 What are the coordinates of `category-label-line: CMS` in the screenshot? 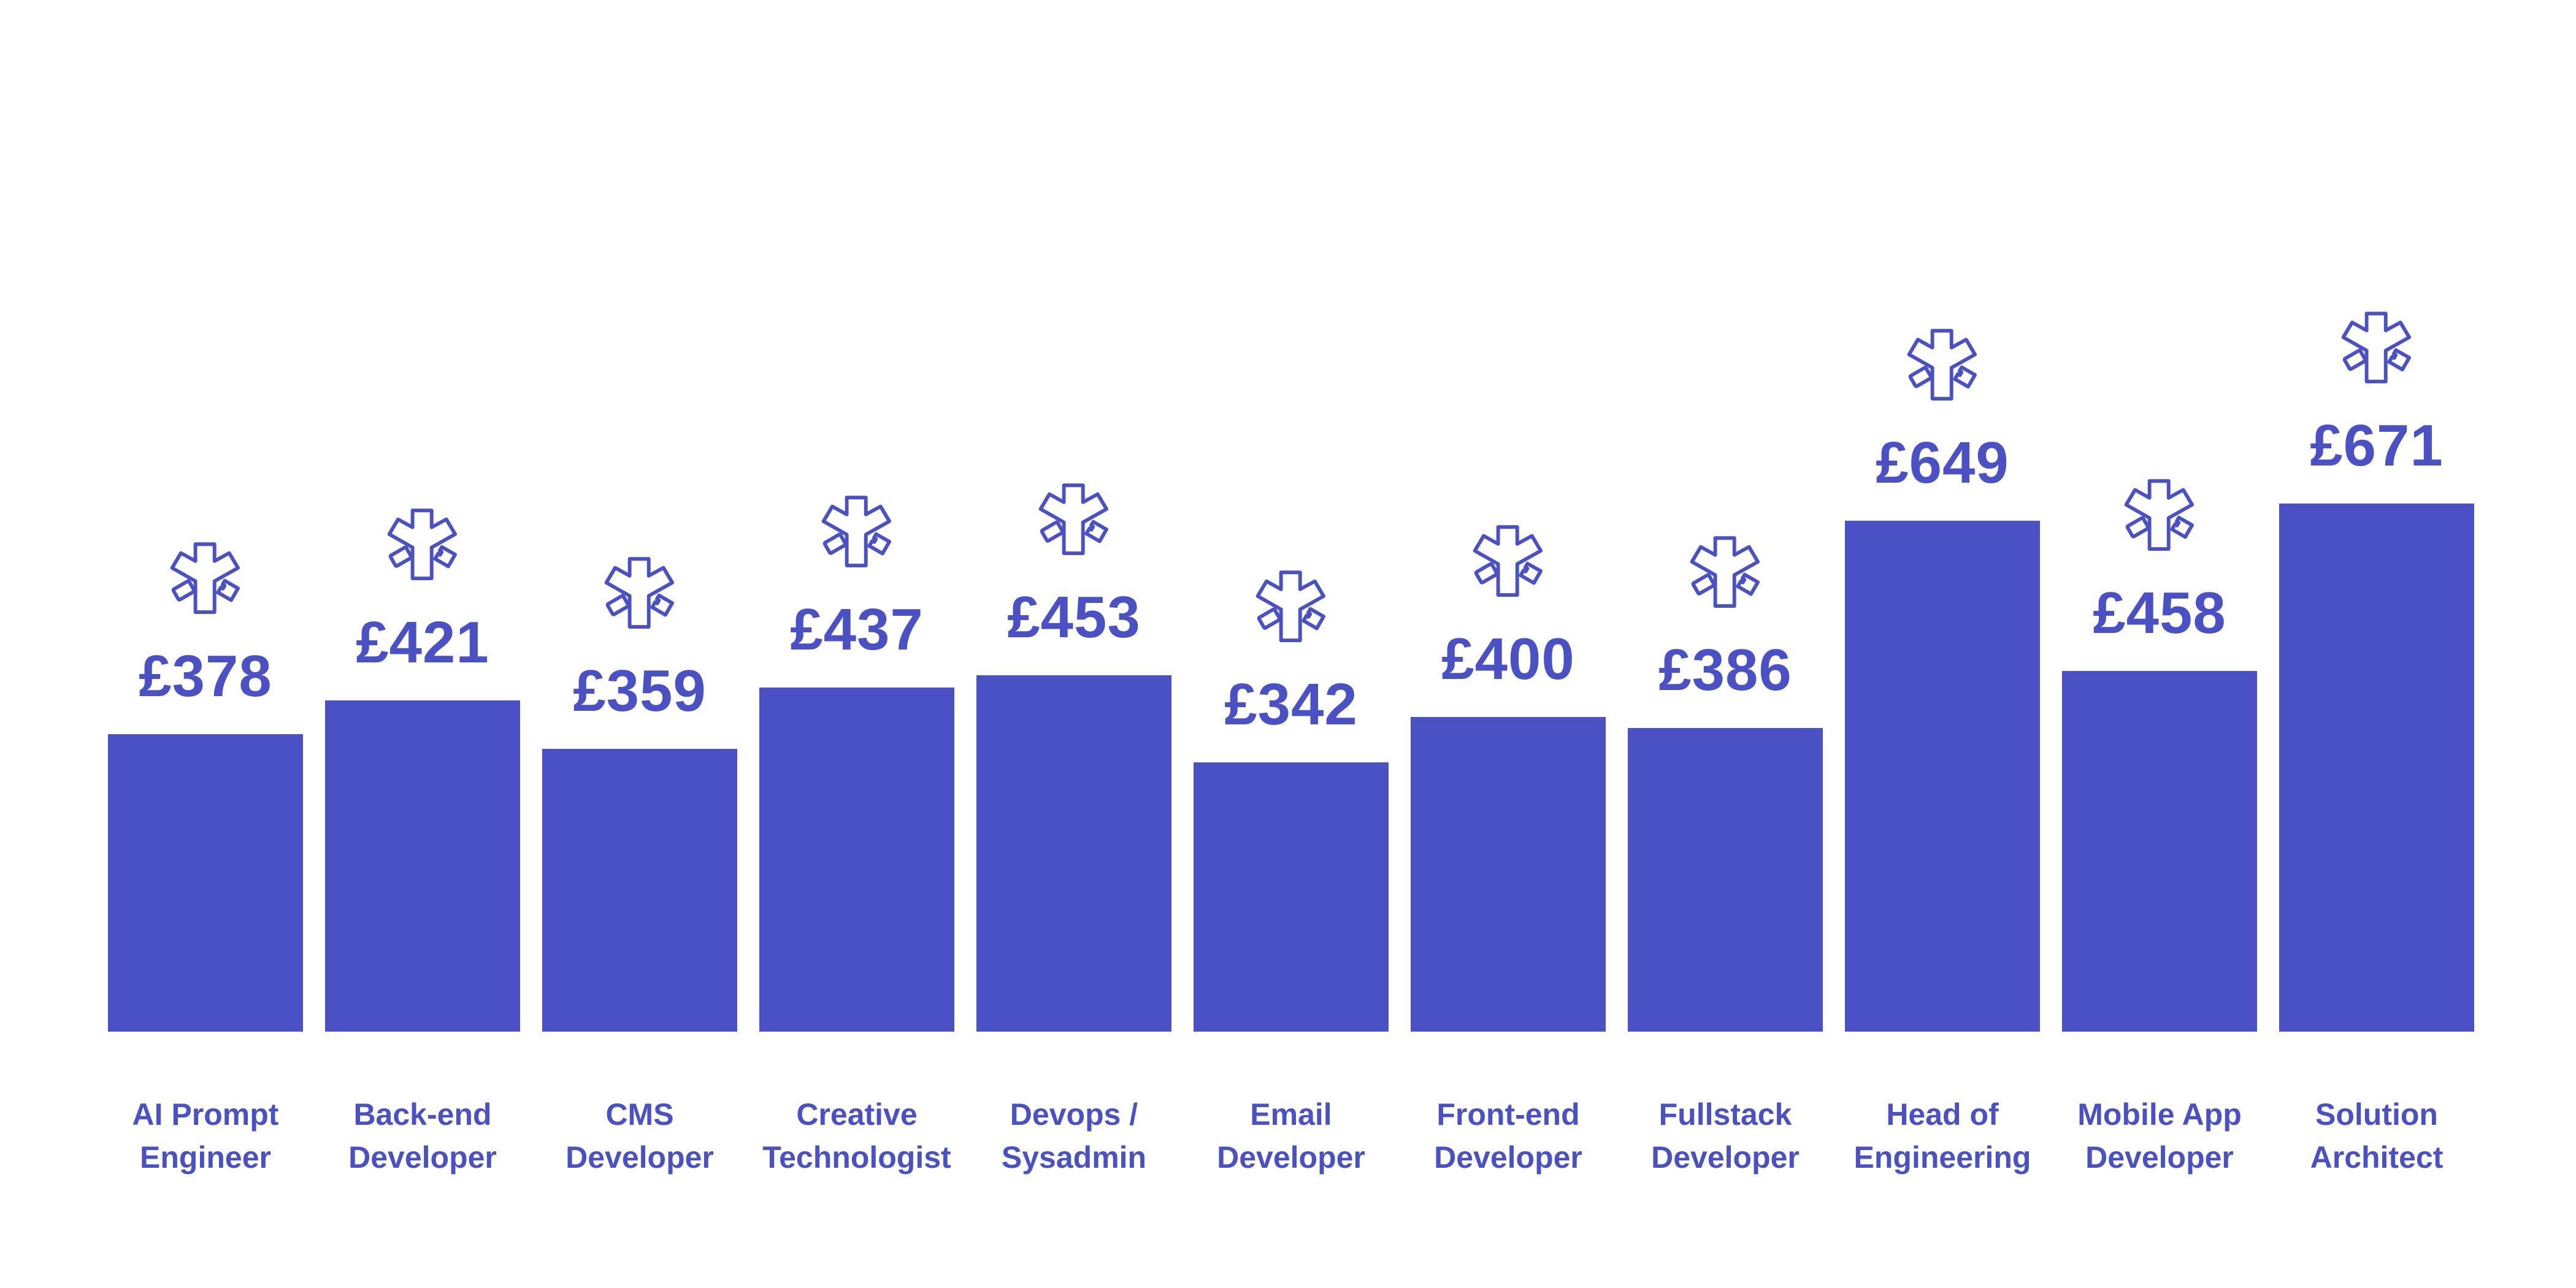 It's located at (639, 1114).